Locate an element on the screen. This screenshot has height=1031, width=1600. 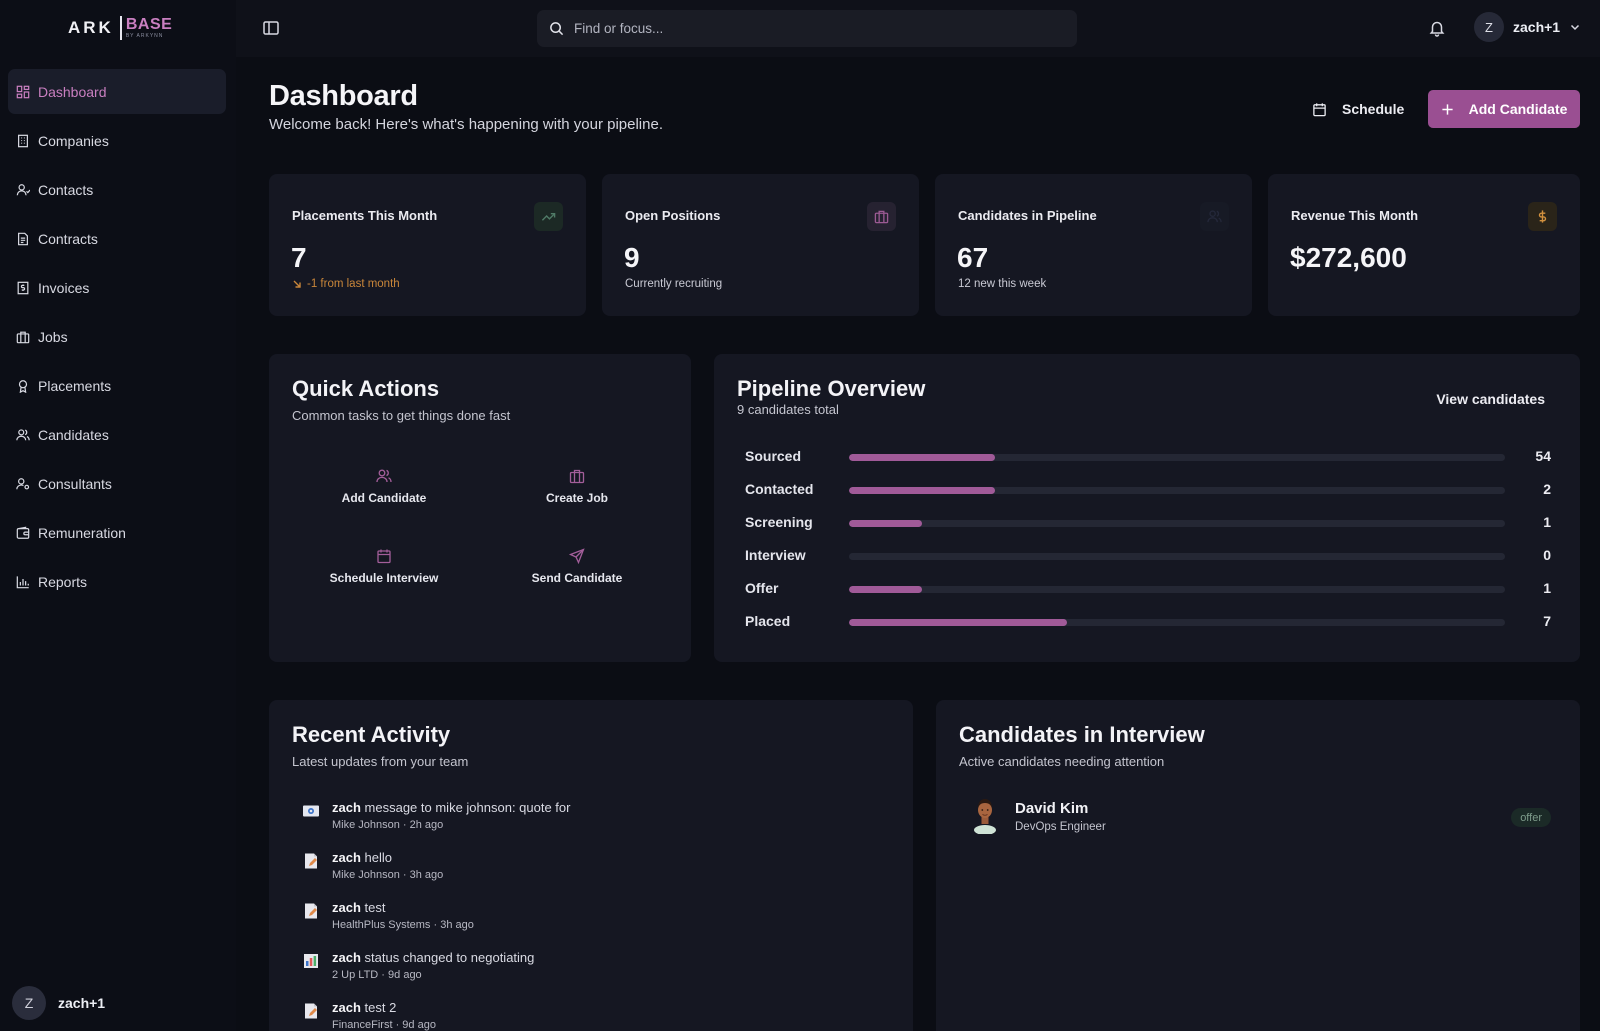
add-candidate-button-label: Add Candidate is located at coordinates (1518, 109).